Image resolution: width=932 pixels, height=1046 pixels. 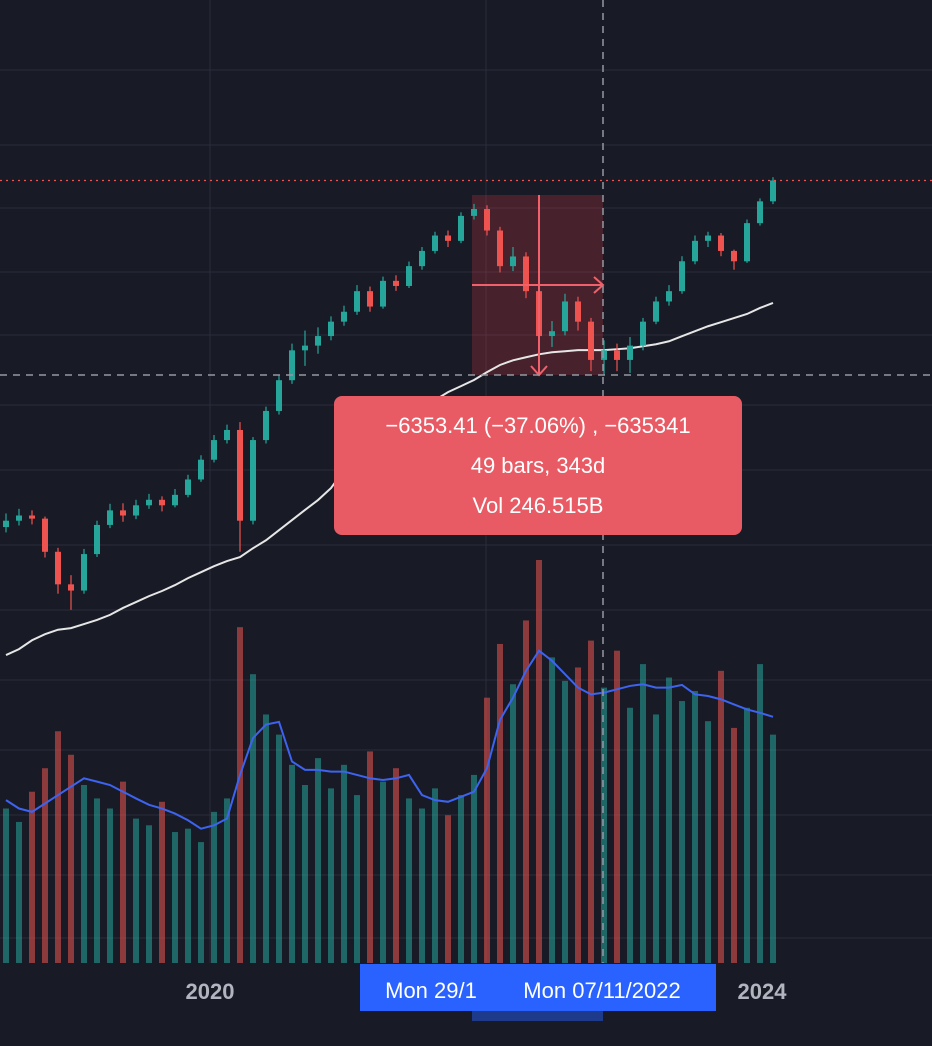 I want to click on x-axis-label: 2024, so click(x=763, y=991).